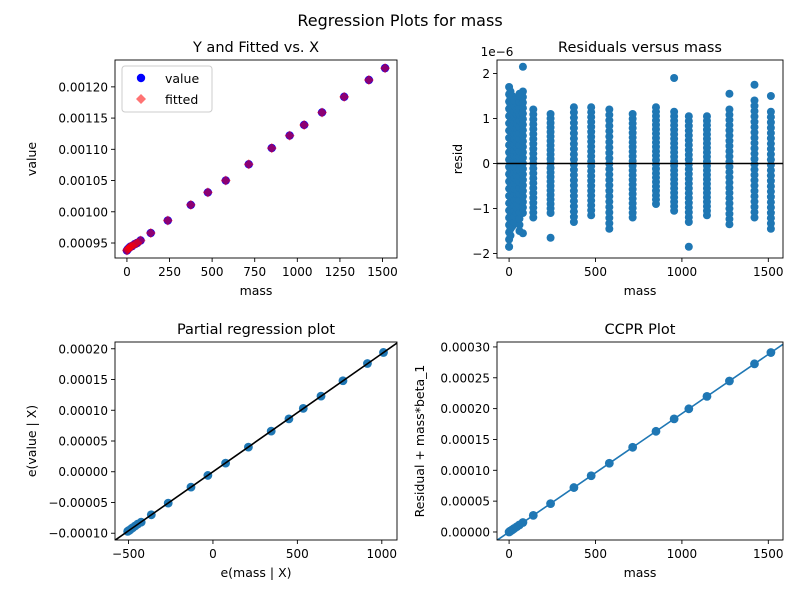 The height and width of the screenshot is (600, 800). What do you see at coordinates (167, 89) in the screenshot?
I see `legend: value fitted` at bounding box center [167, 89].